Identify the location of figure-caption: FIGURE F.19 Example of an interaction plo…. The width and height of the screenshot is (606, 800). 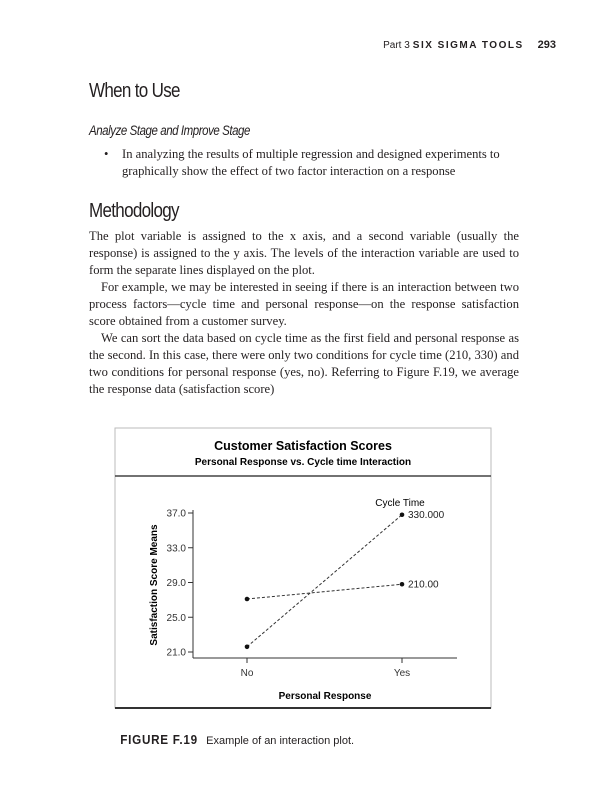
(235, 740).